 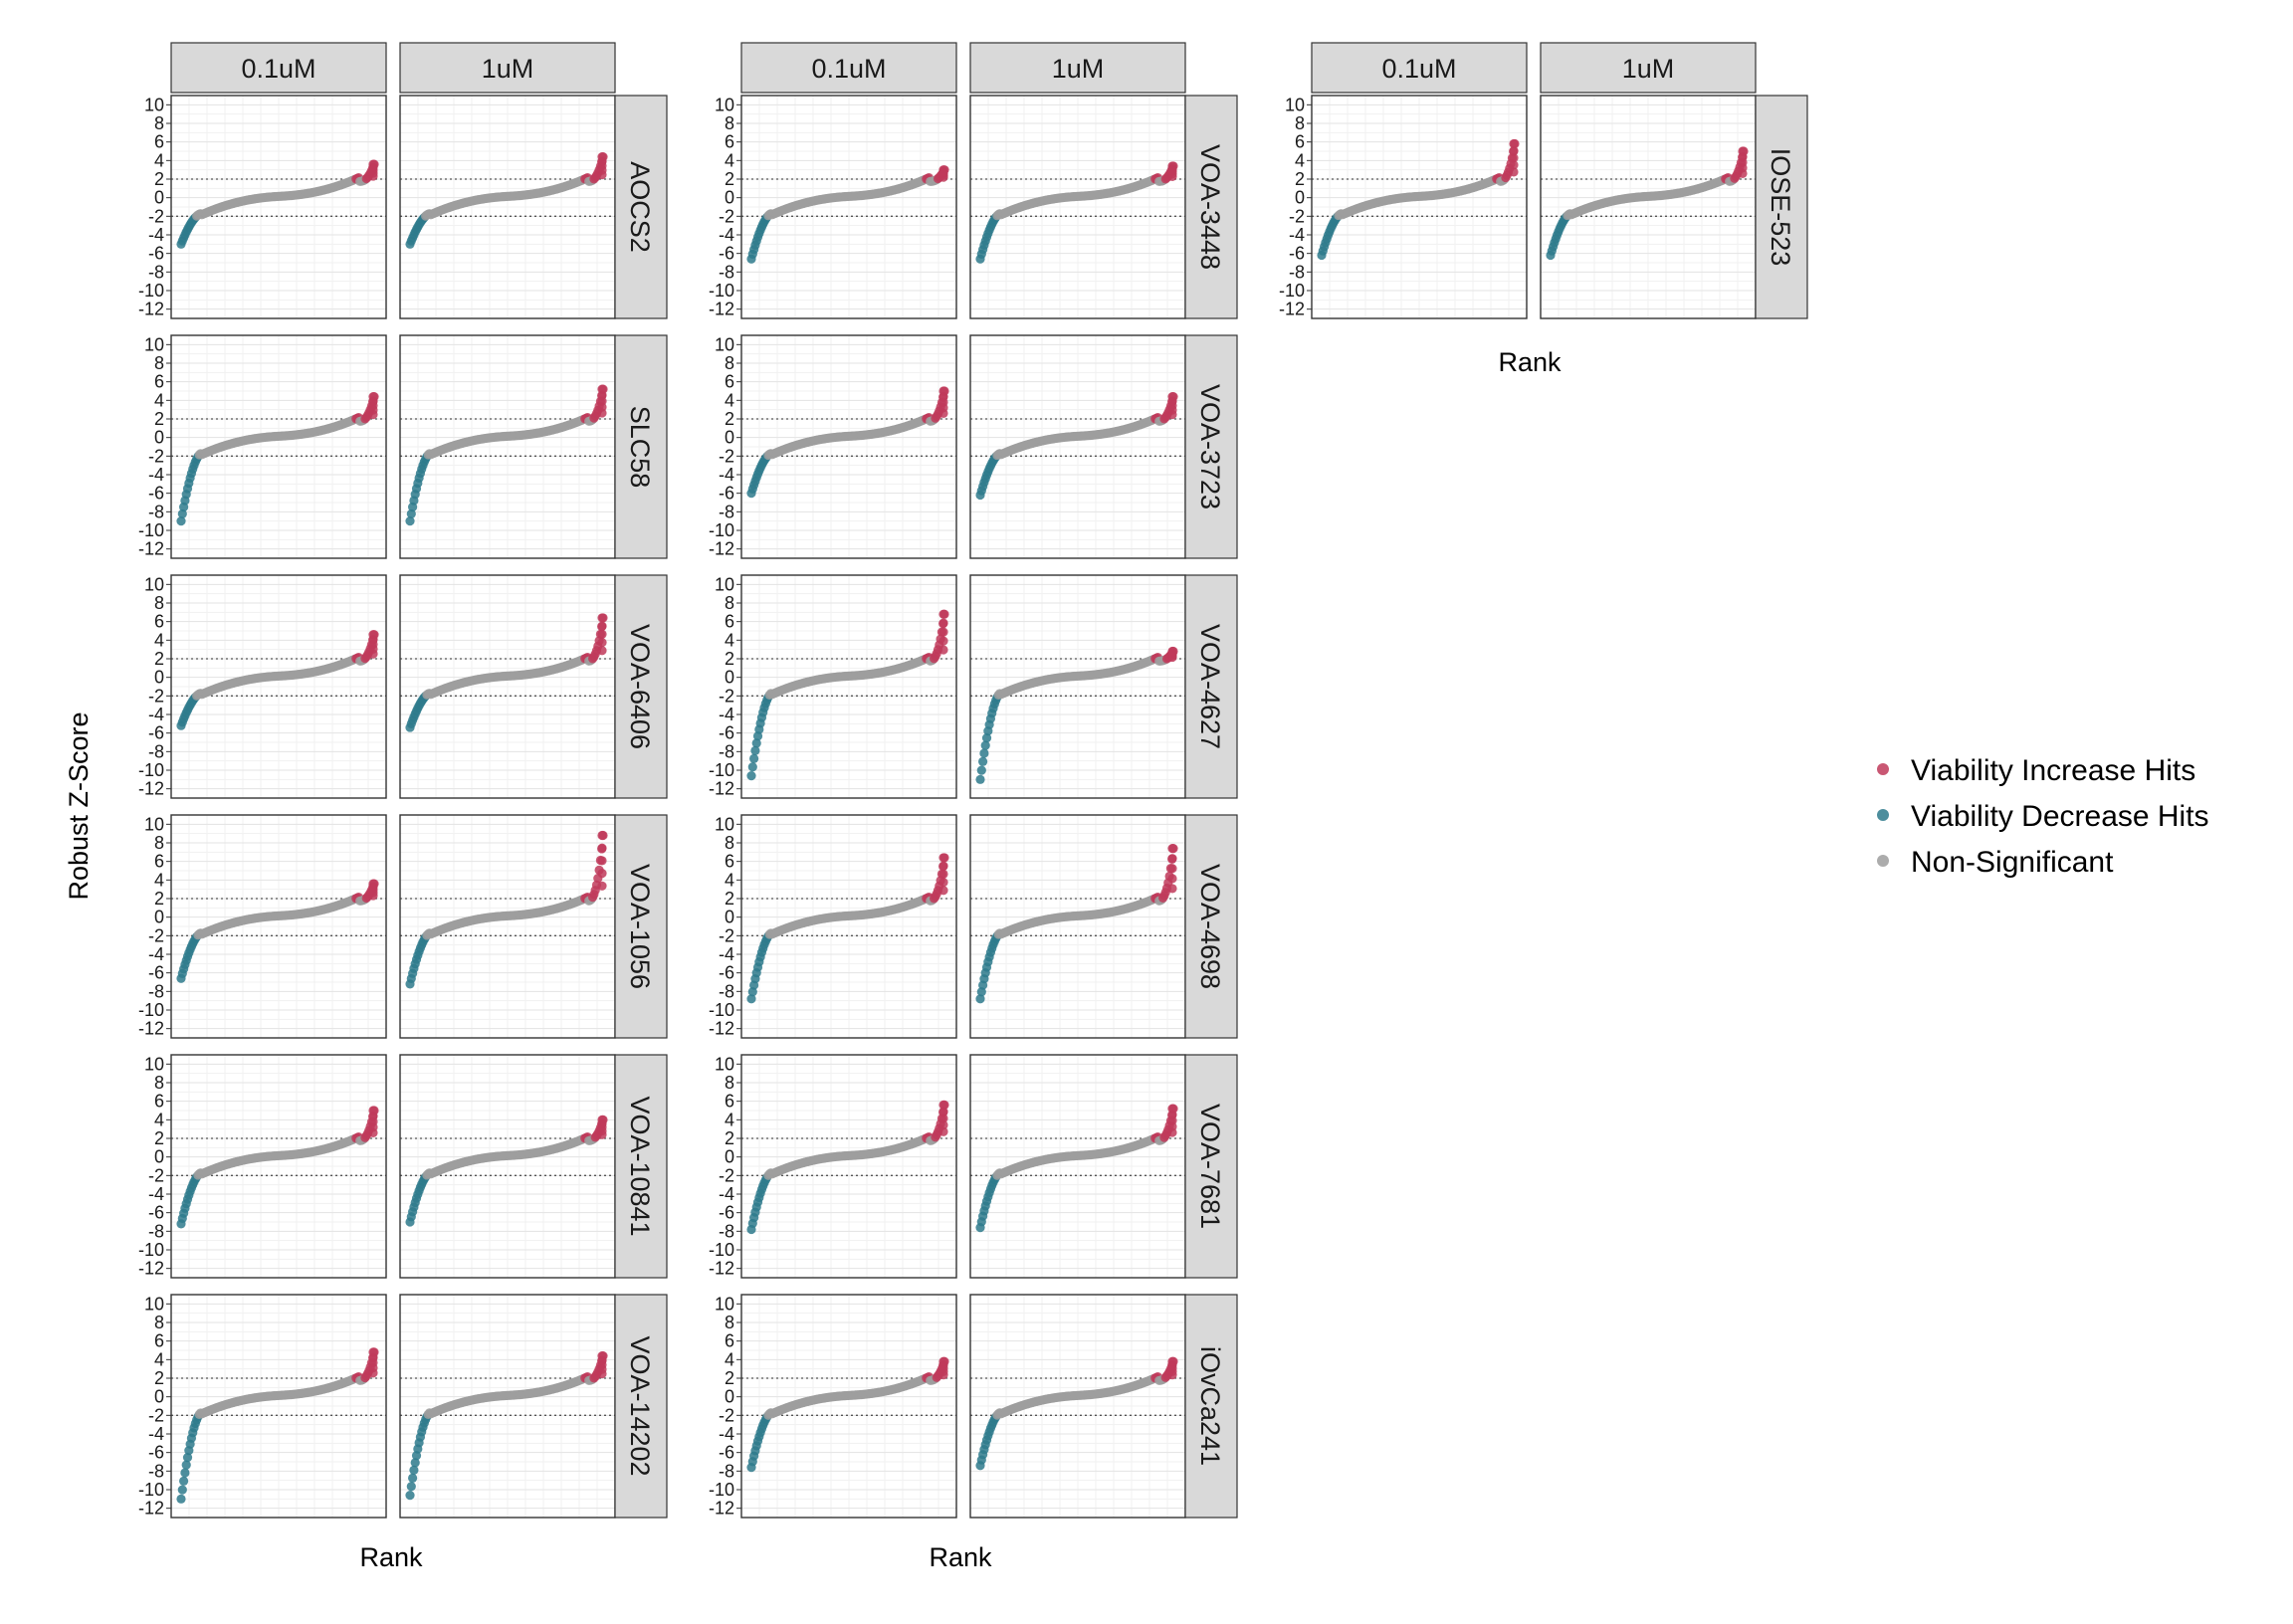 I want to click on column-strip, so click(x=507, y=68).